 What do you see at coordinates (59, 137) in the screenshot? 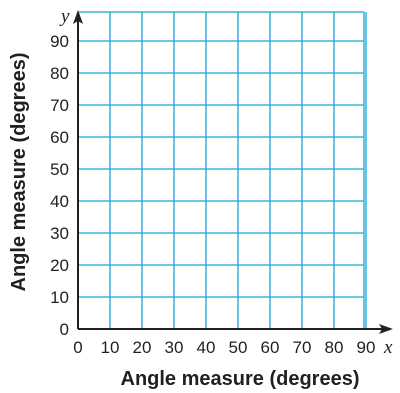
I see `y-tick-label-60: 60` at bounding box center [59, 137].